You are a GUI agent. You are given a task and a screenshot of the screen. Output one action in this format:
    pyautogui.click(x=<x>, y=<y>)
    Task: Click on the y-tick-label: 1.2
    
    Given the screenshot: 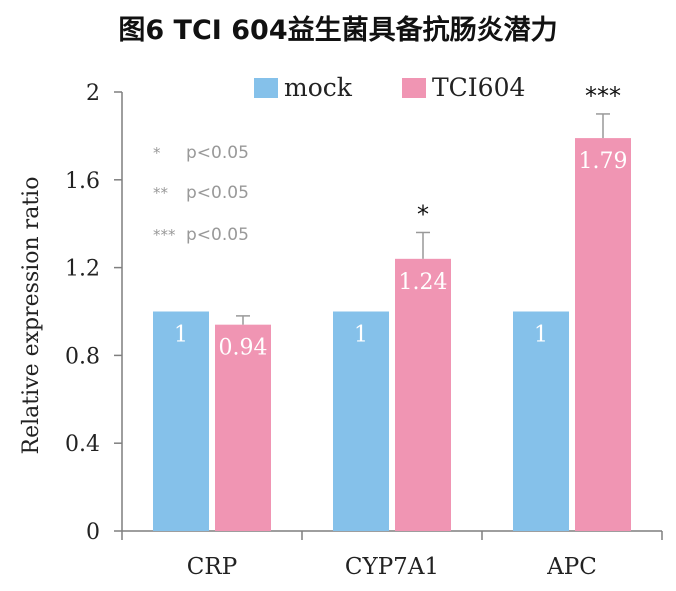 What is the action you would take?
    pyautogui.click(x=82, y=269)
    